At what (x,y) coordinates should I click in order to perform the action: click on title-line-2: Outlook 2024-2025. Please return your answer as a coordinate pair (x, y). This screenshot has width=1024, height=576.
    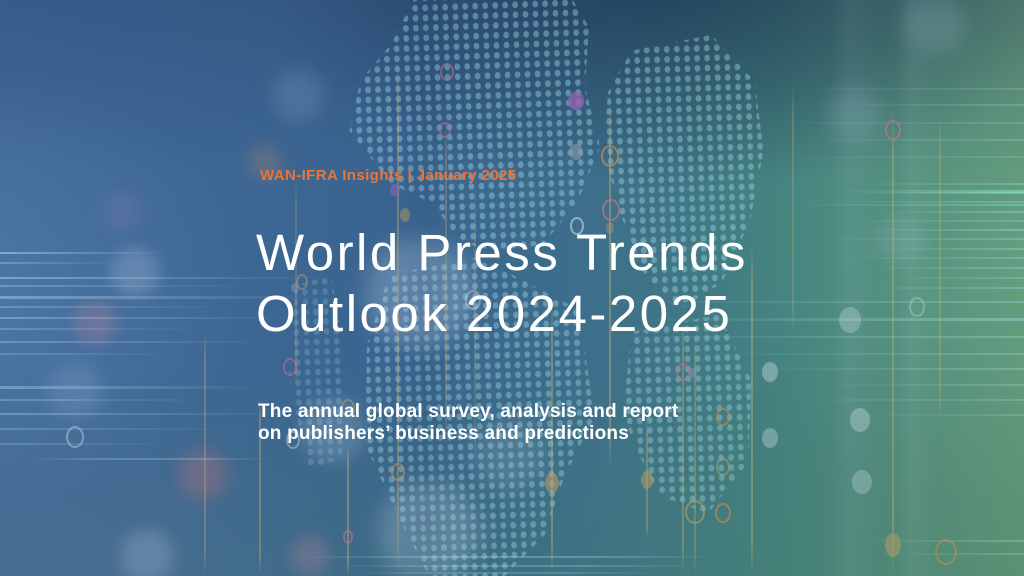
    Looking at the image, I should click on (494, 313).